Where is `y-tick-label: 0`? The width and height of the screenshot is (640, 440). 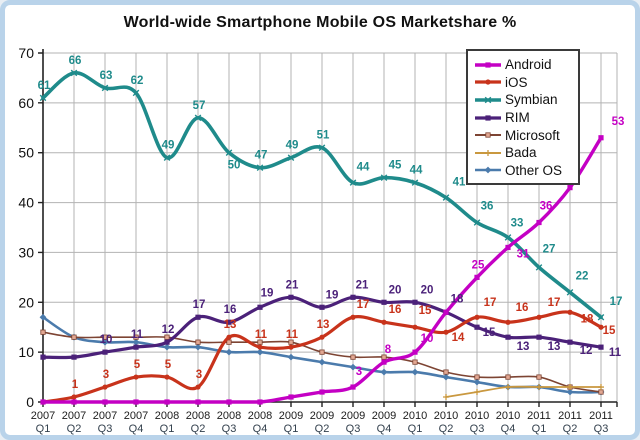 y-tick-label: 0 is located at coordinates (30, 402).